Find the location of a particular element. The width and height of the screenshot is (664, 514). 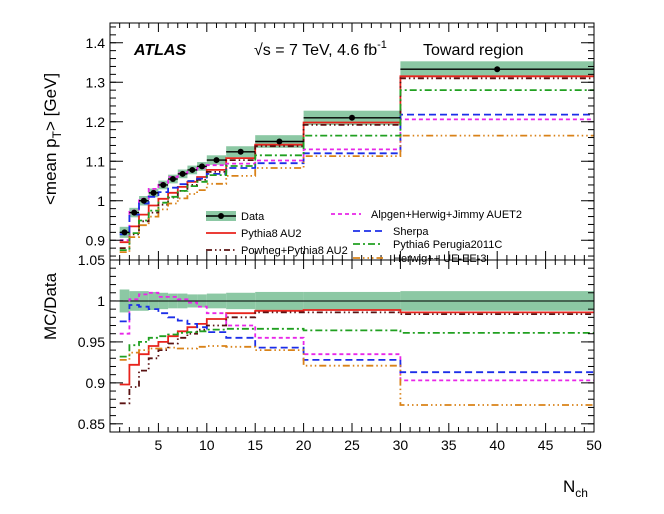

top-y-axis-title: <mean pT> [GeV] is located at coordinates (52, 139).